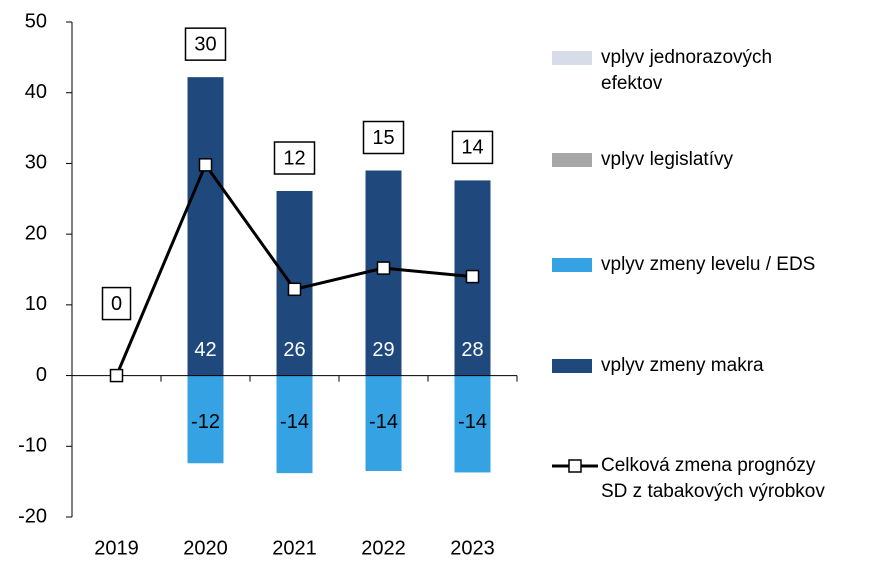 Image resolution: width=889 pixels, height=561 pixels. Describe the element at coordinates (116, 548) in the screenshot. I see `x-tick-label: 2019` at that location.